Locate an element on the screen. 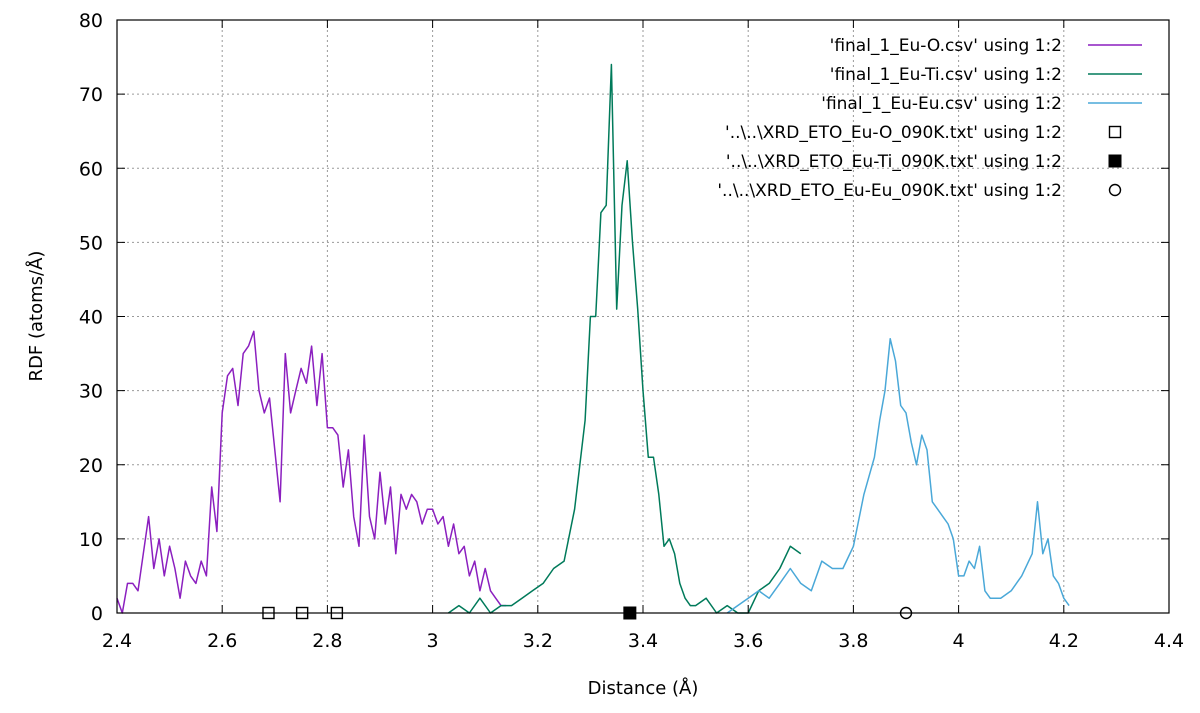  x-tick-label: 4.4 is located at coordinates (1169, 641).